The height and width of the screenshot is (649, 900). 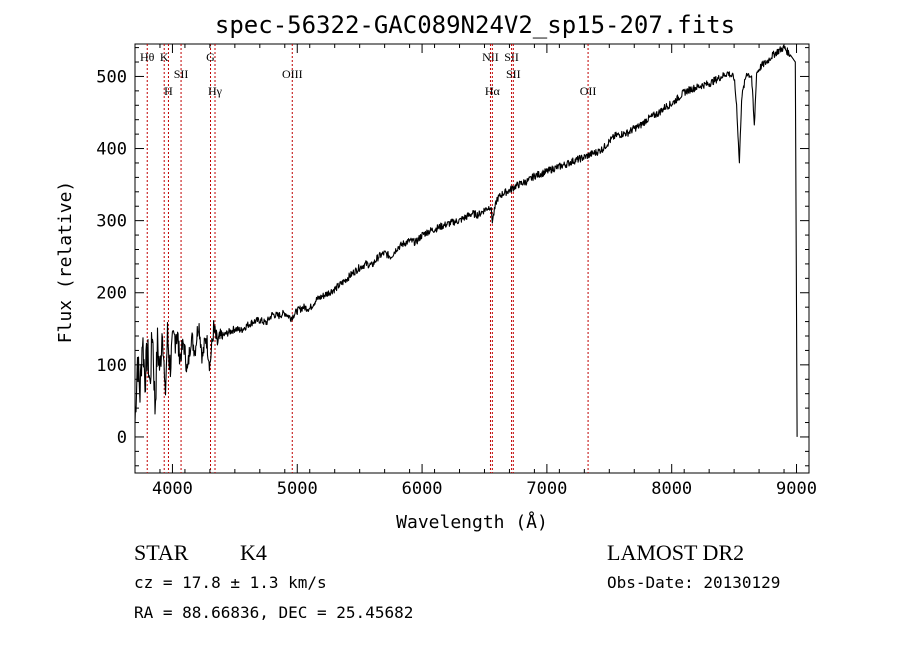 I want to click on object-class: STAR, so click(x=161, y=552).